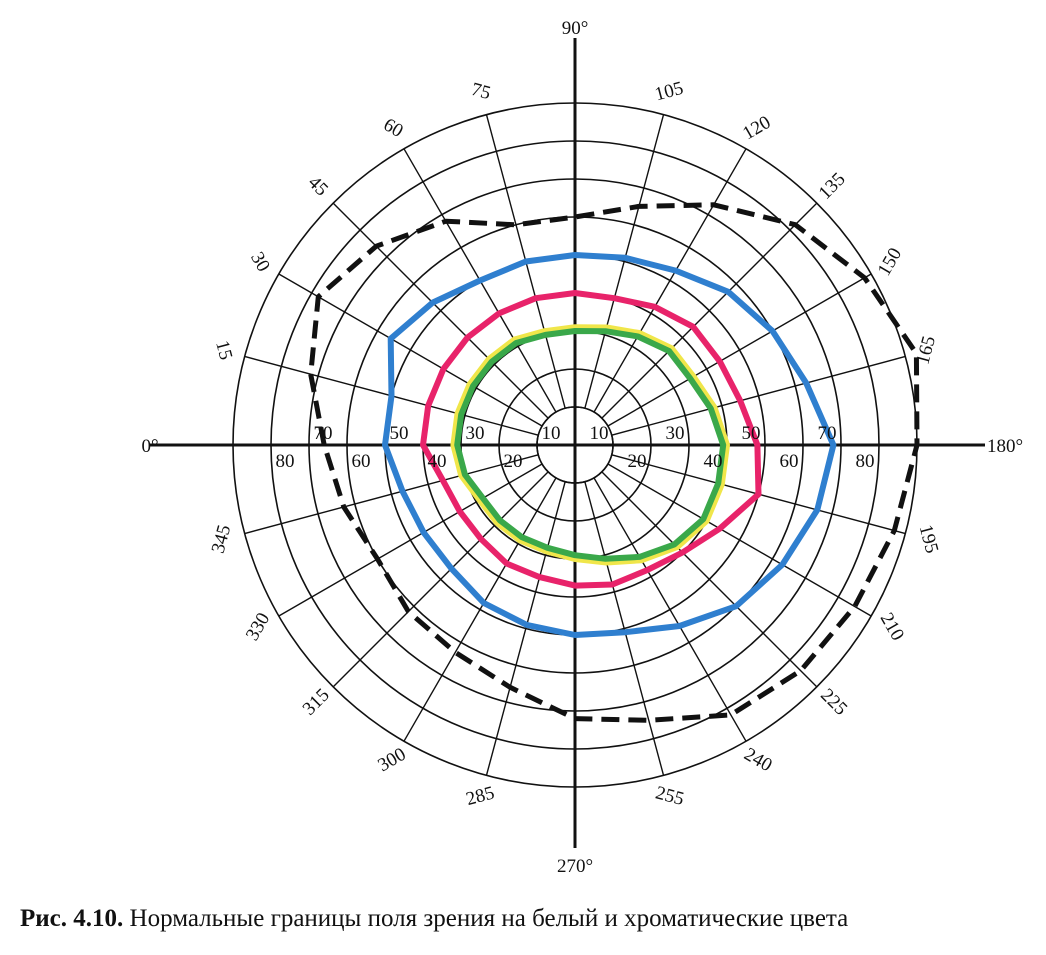 This screenshot has width=1046, height=955. Describe the element at coordinates (72, 918) in the screenshot. I see `figure-number: Рис. 4.10.` at that location.